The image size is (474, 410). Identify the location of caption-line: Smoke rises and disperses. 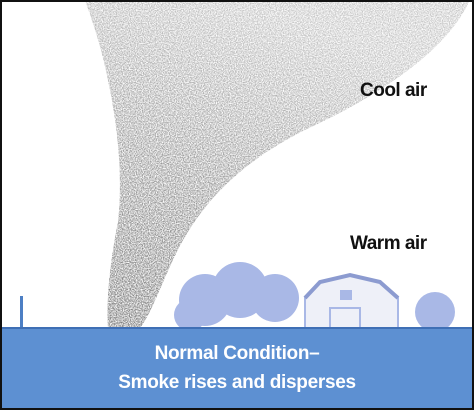
(237, 382).